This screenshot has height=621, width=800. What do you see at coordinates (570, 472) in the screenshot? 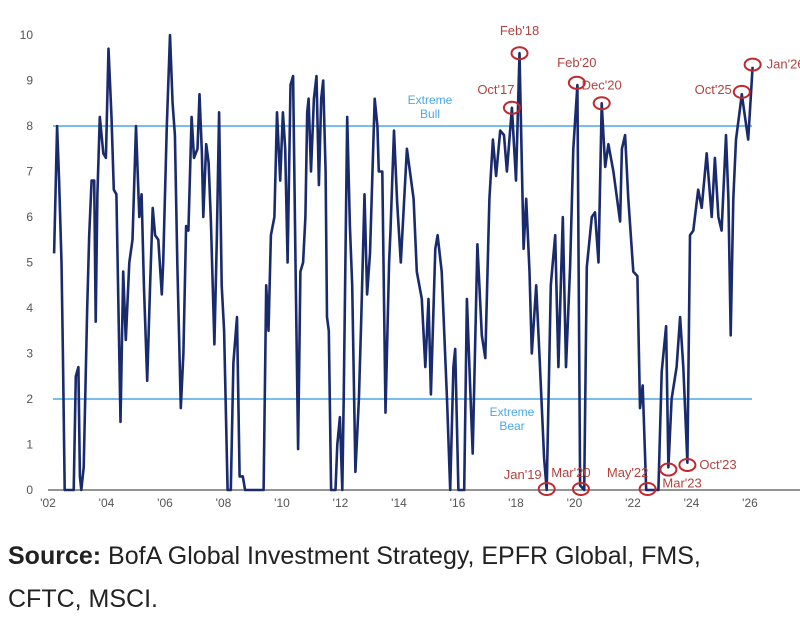
I see `annotation-label: Mar'20` at bounding box center [570, 472].